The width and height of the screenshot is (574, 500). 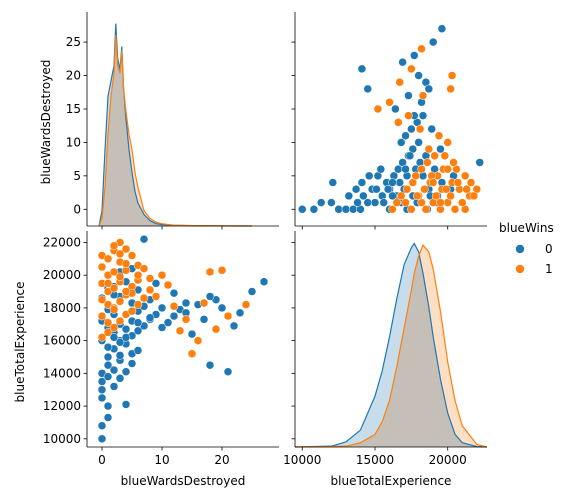 I want to click on p10-xtick-label-1: 10, so click(x=161, y=460).